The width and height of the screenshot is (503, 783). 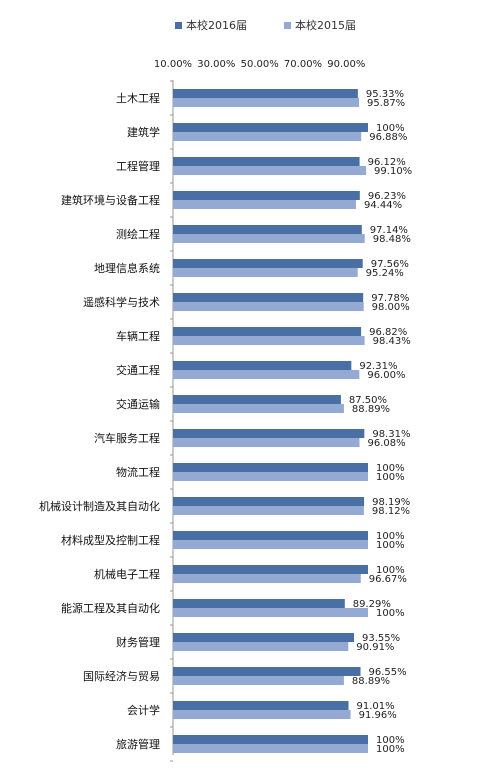 What do you see at coordinates (388, 137) in the screenshot?
I see `data-label-series-2: 96.88%` at bounding box center [388, 137].